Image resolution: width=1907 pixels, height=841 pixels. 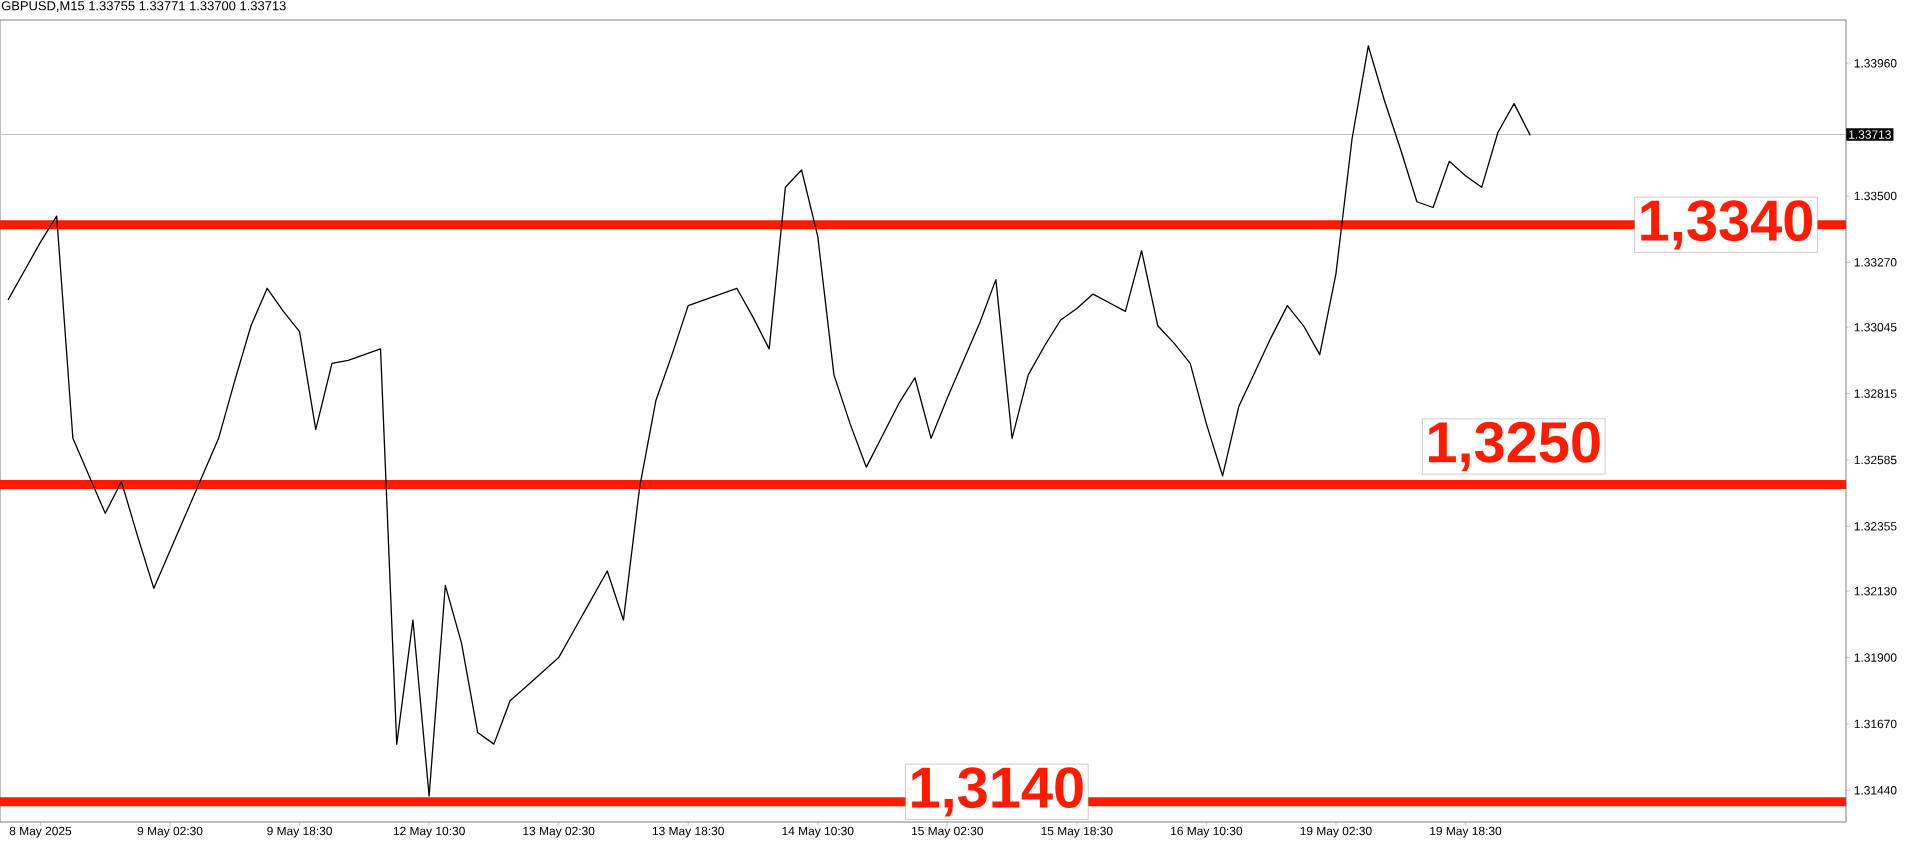 I want to click on x-tick-label: 16 May 10:30, so click(x=1207, y=832).